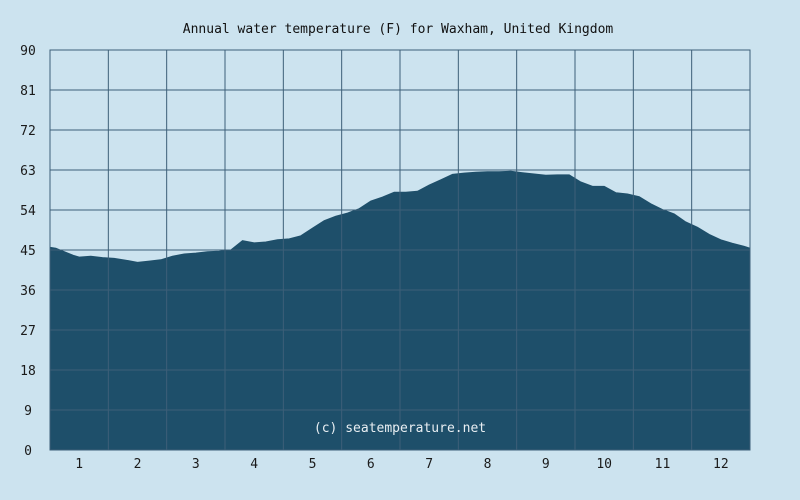 The width and height of the screenshot is (800, 500). I want to click on x-tick-label: 8, so click(488, 464).